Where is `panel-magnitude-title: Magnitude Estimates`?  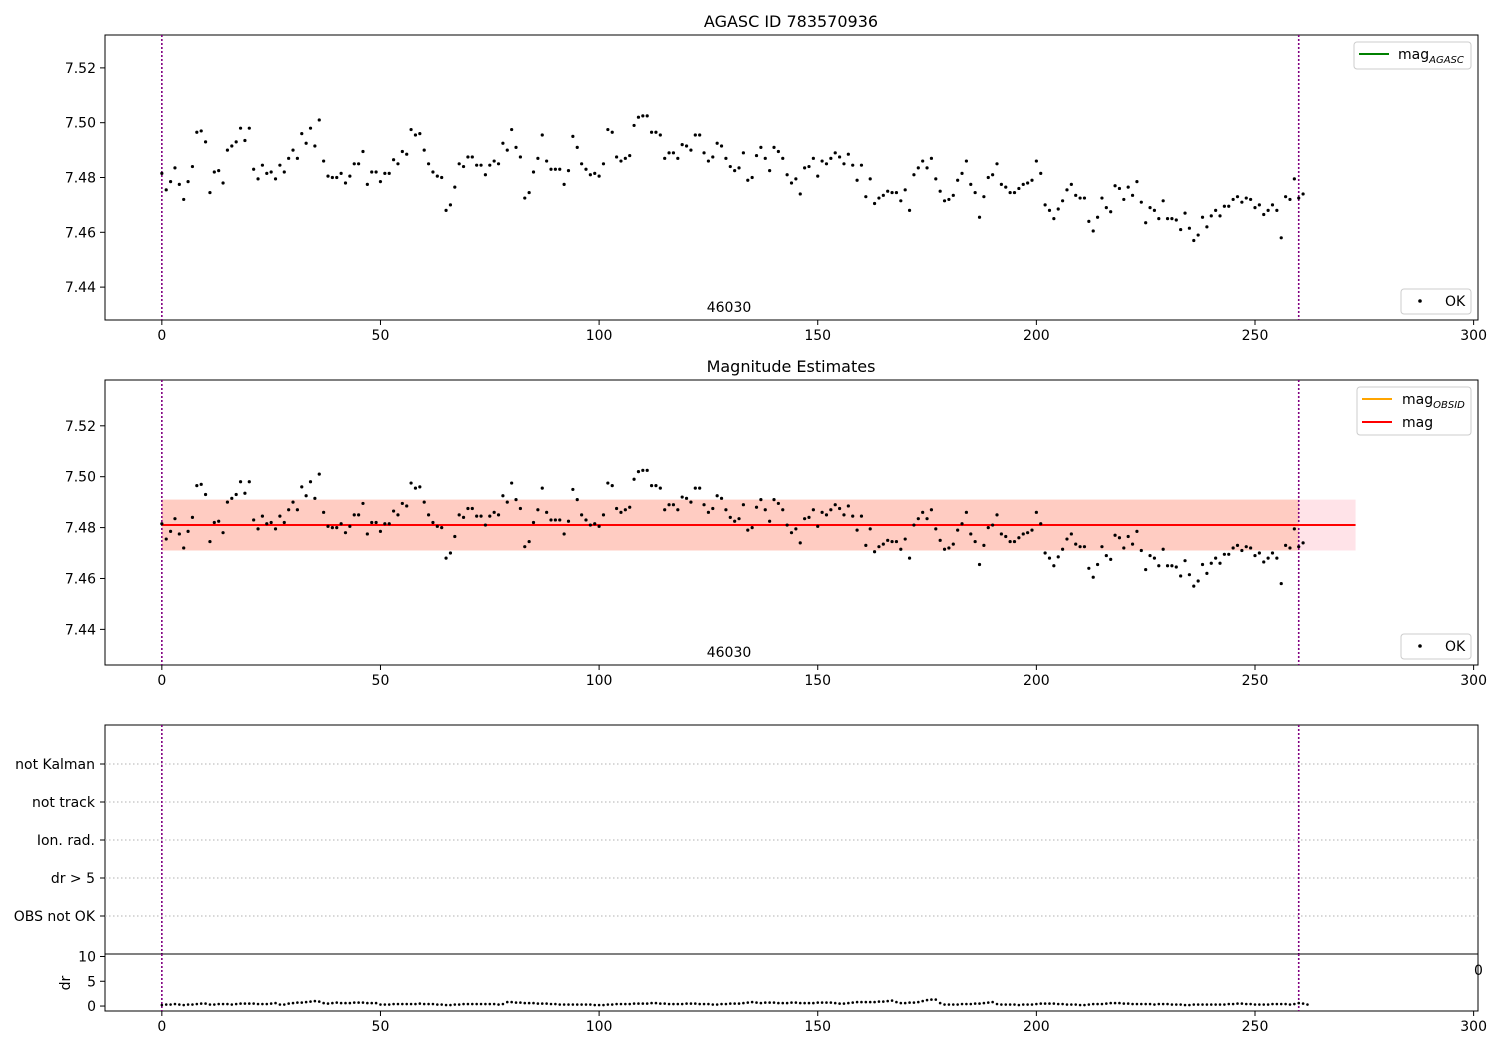
panel-magnitude-title: Magnitude Estimates is located at coordinates (791, 366).